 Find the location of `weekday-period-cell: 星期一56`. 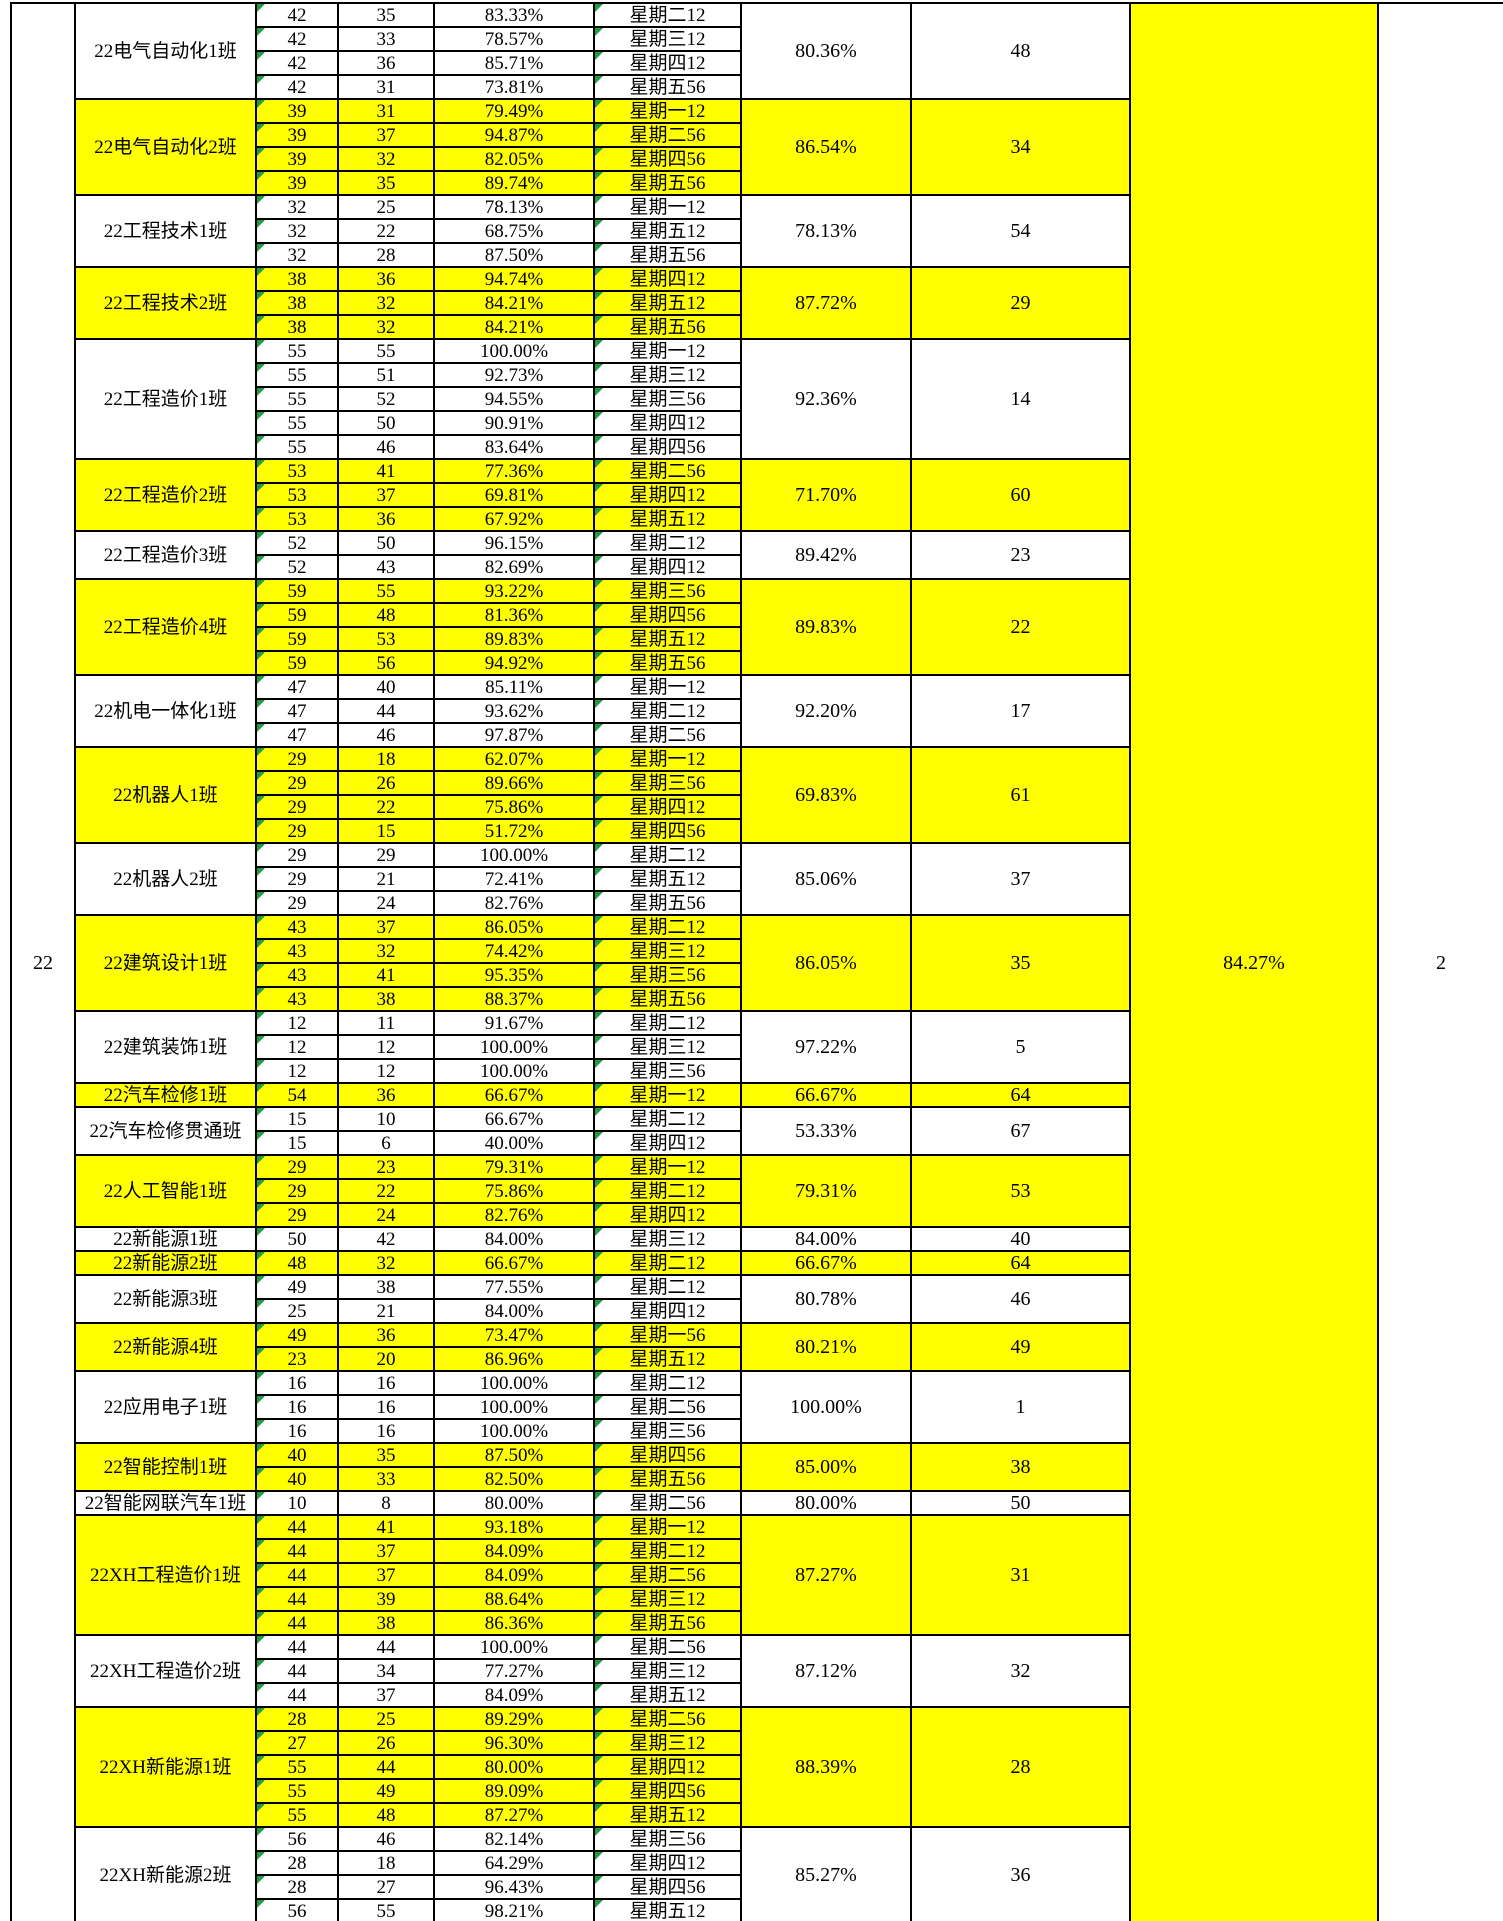

weekday-period-cell: 星期一56 is located at coordinates (668, 1336).